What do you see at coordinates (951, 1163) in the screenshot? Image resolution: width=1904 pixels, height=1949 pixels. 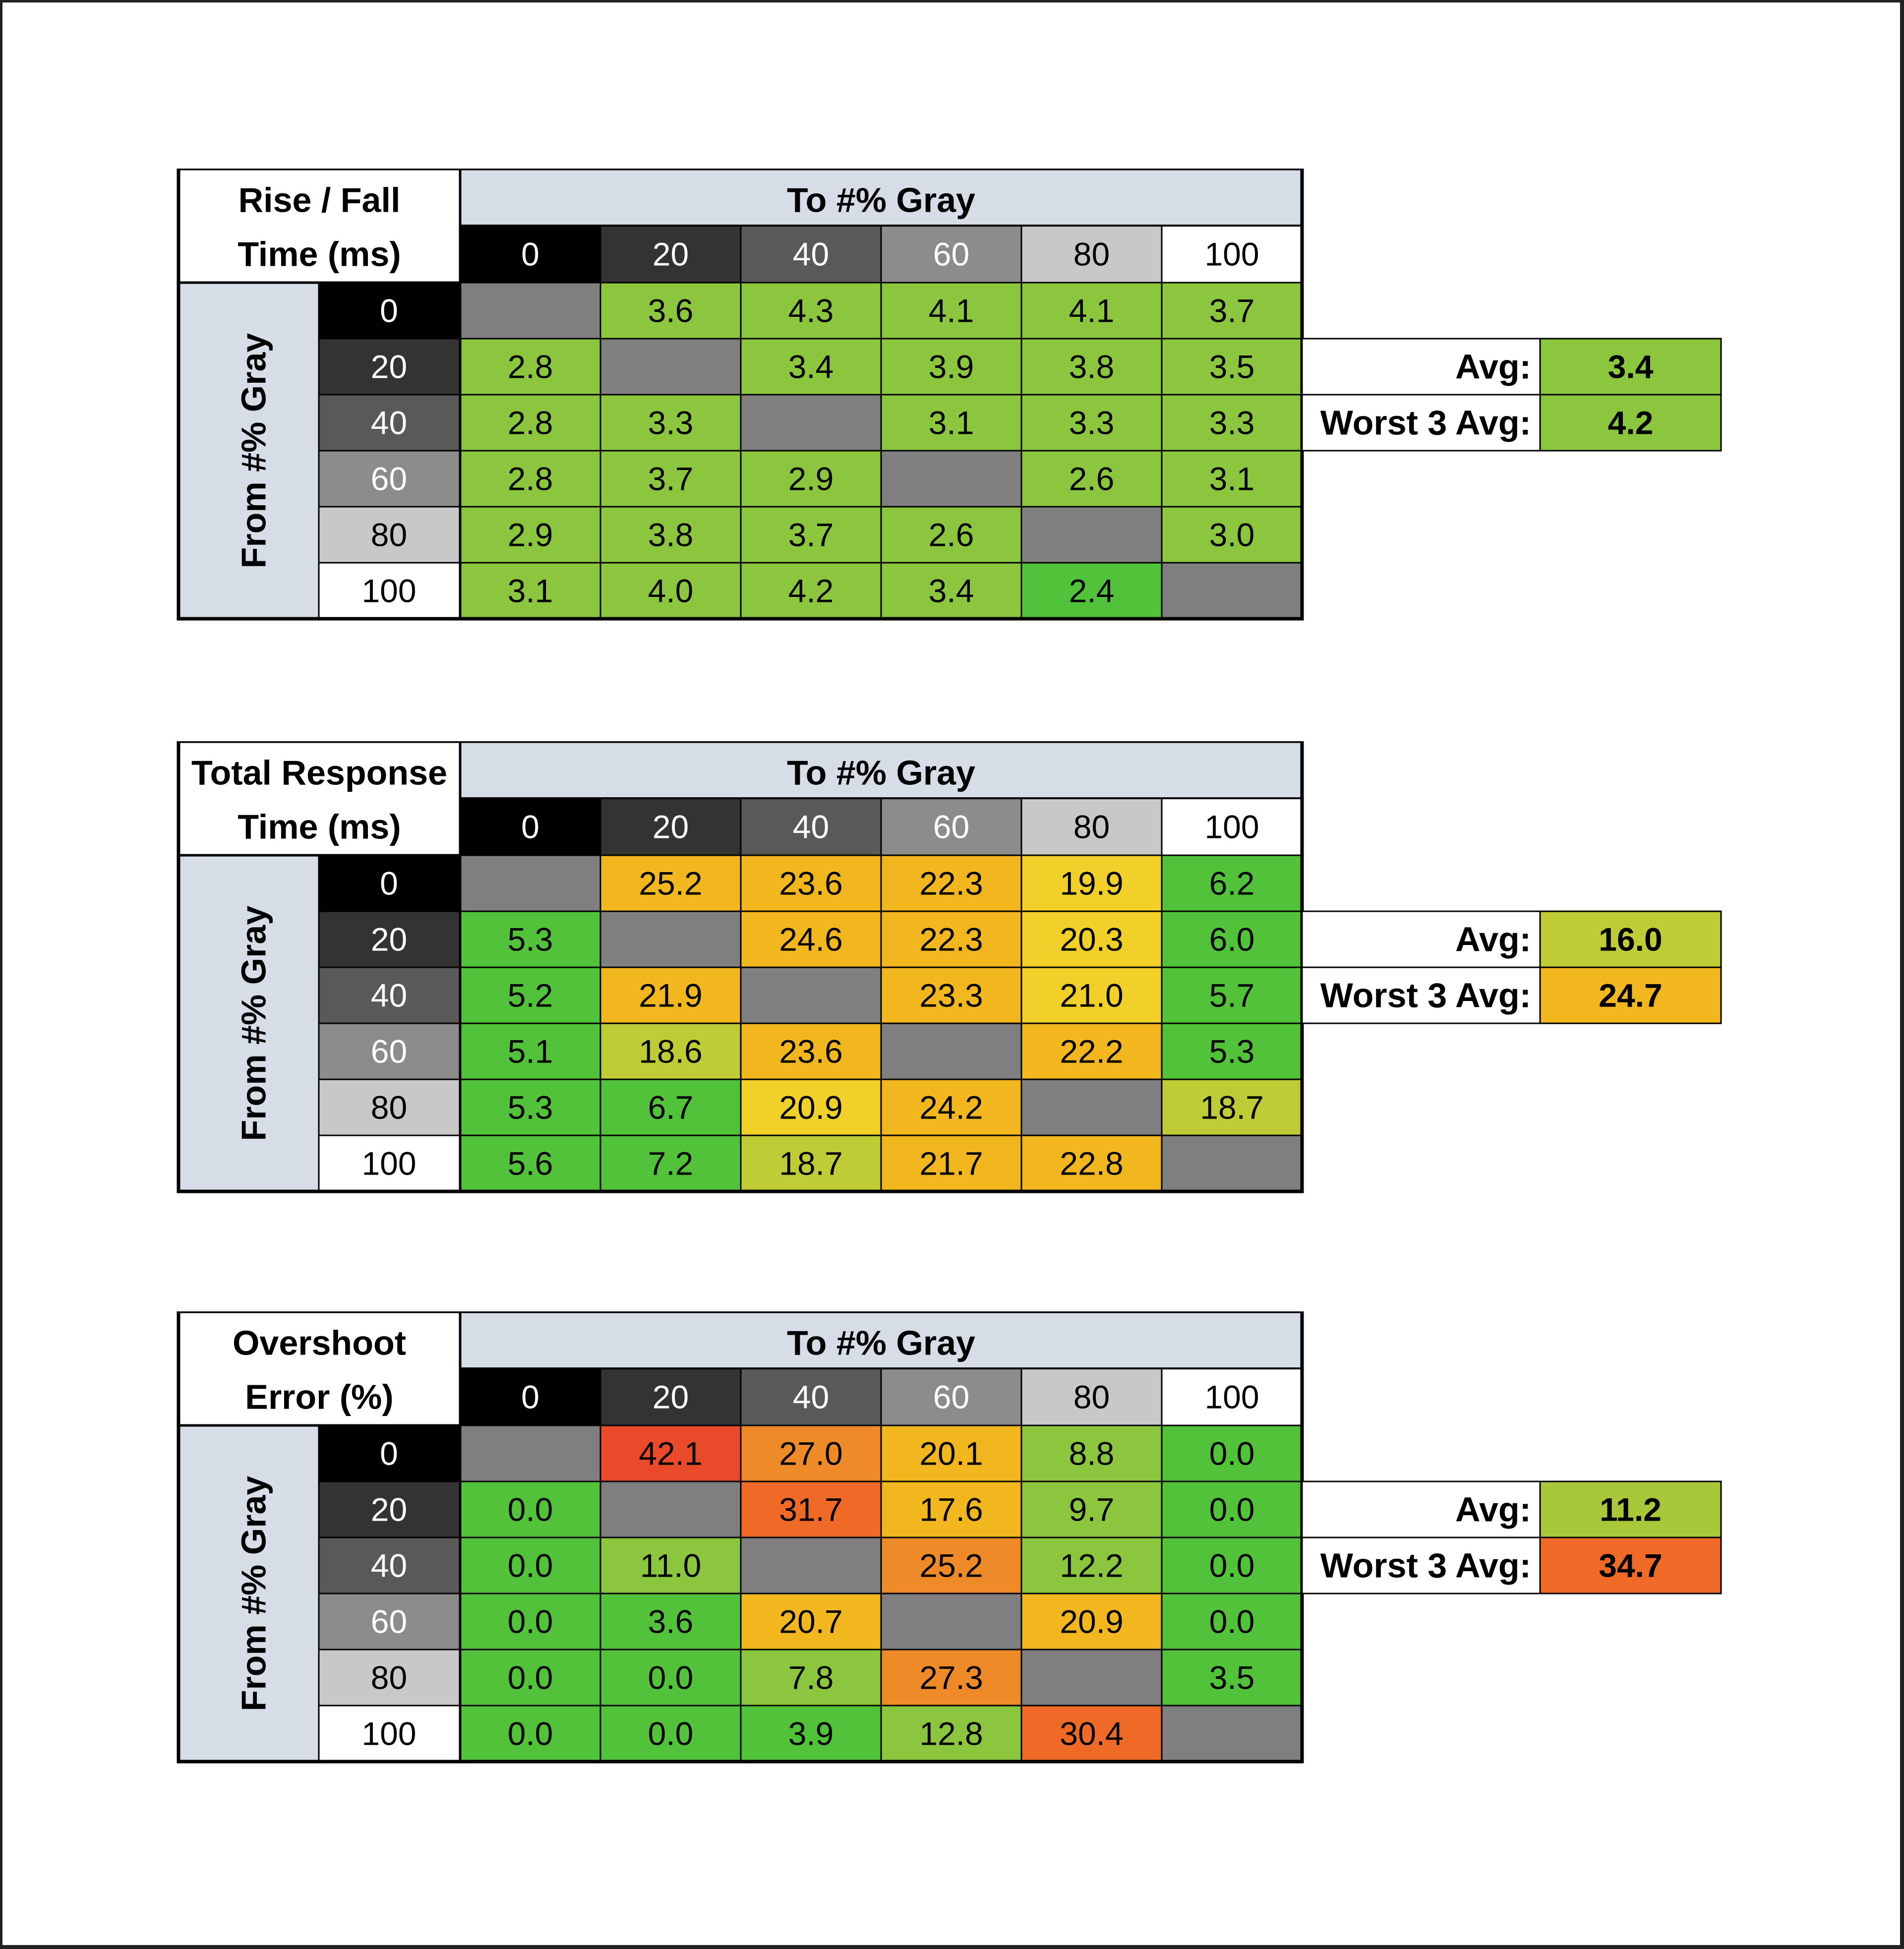 I see `heat-cell-value: 21.7` at bounding box center [951, 1163].